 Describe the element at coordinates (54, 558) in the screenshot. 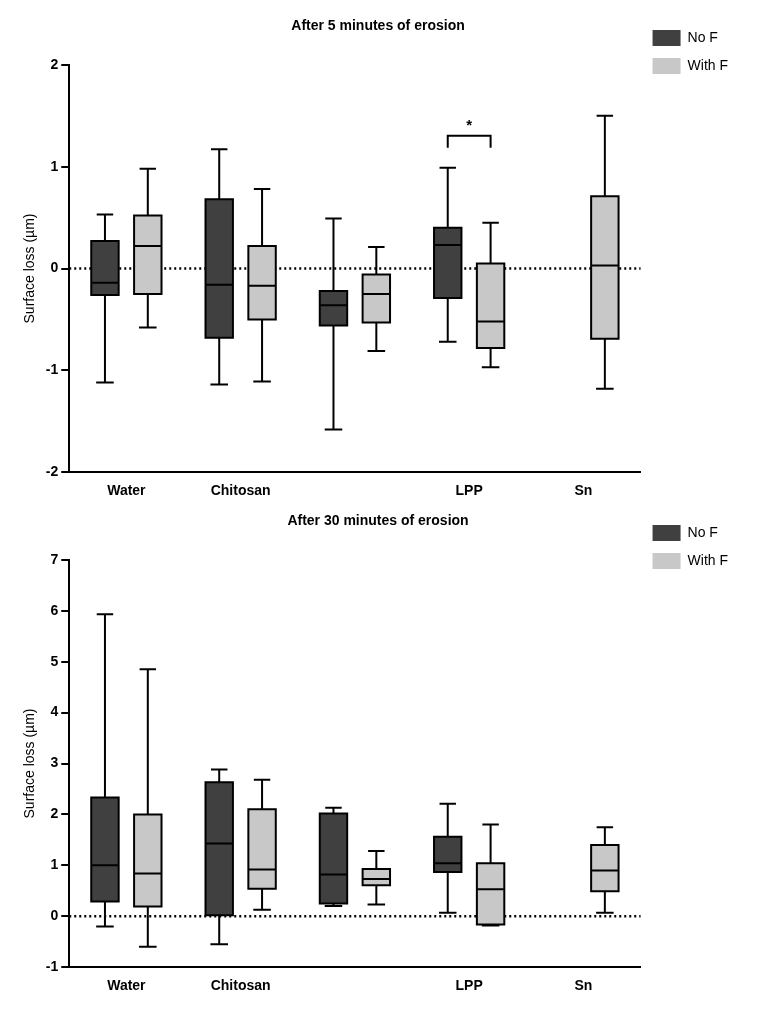

I see `y-tick-label: 7` at that location.